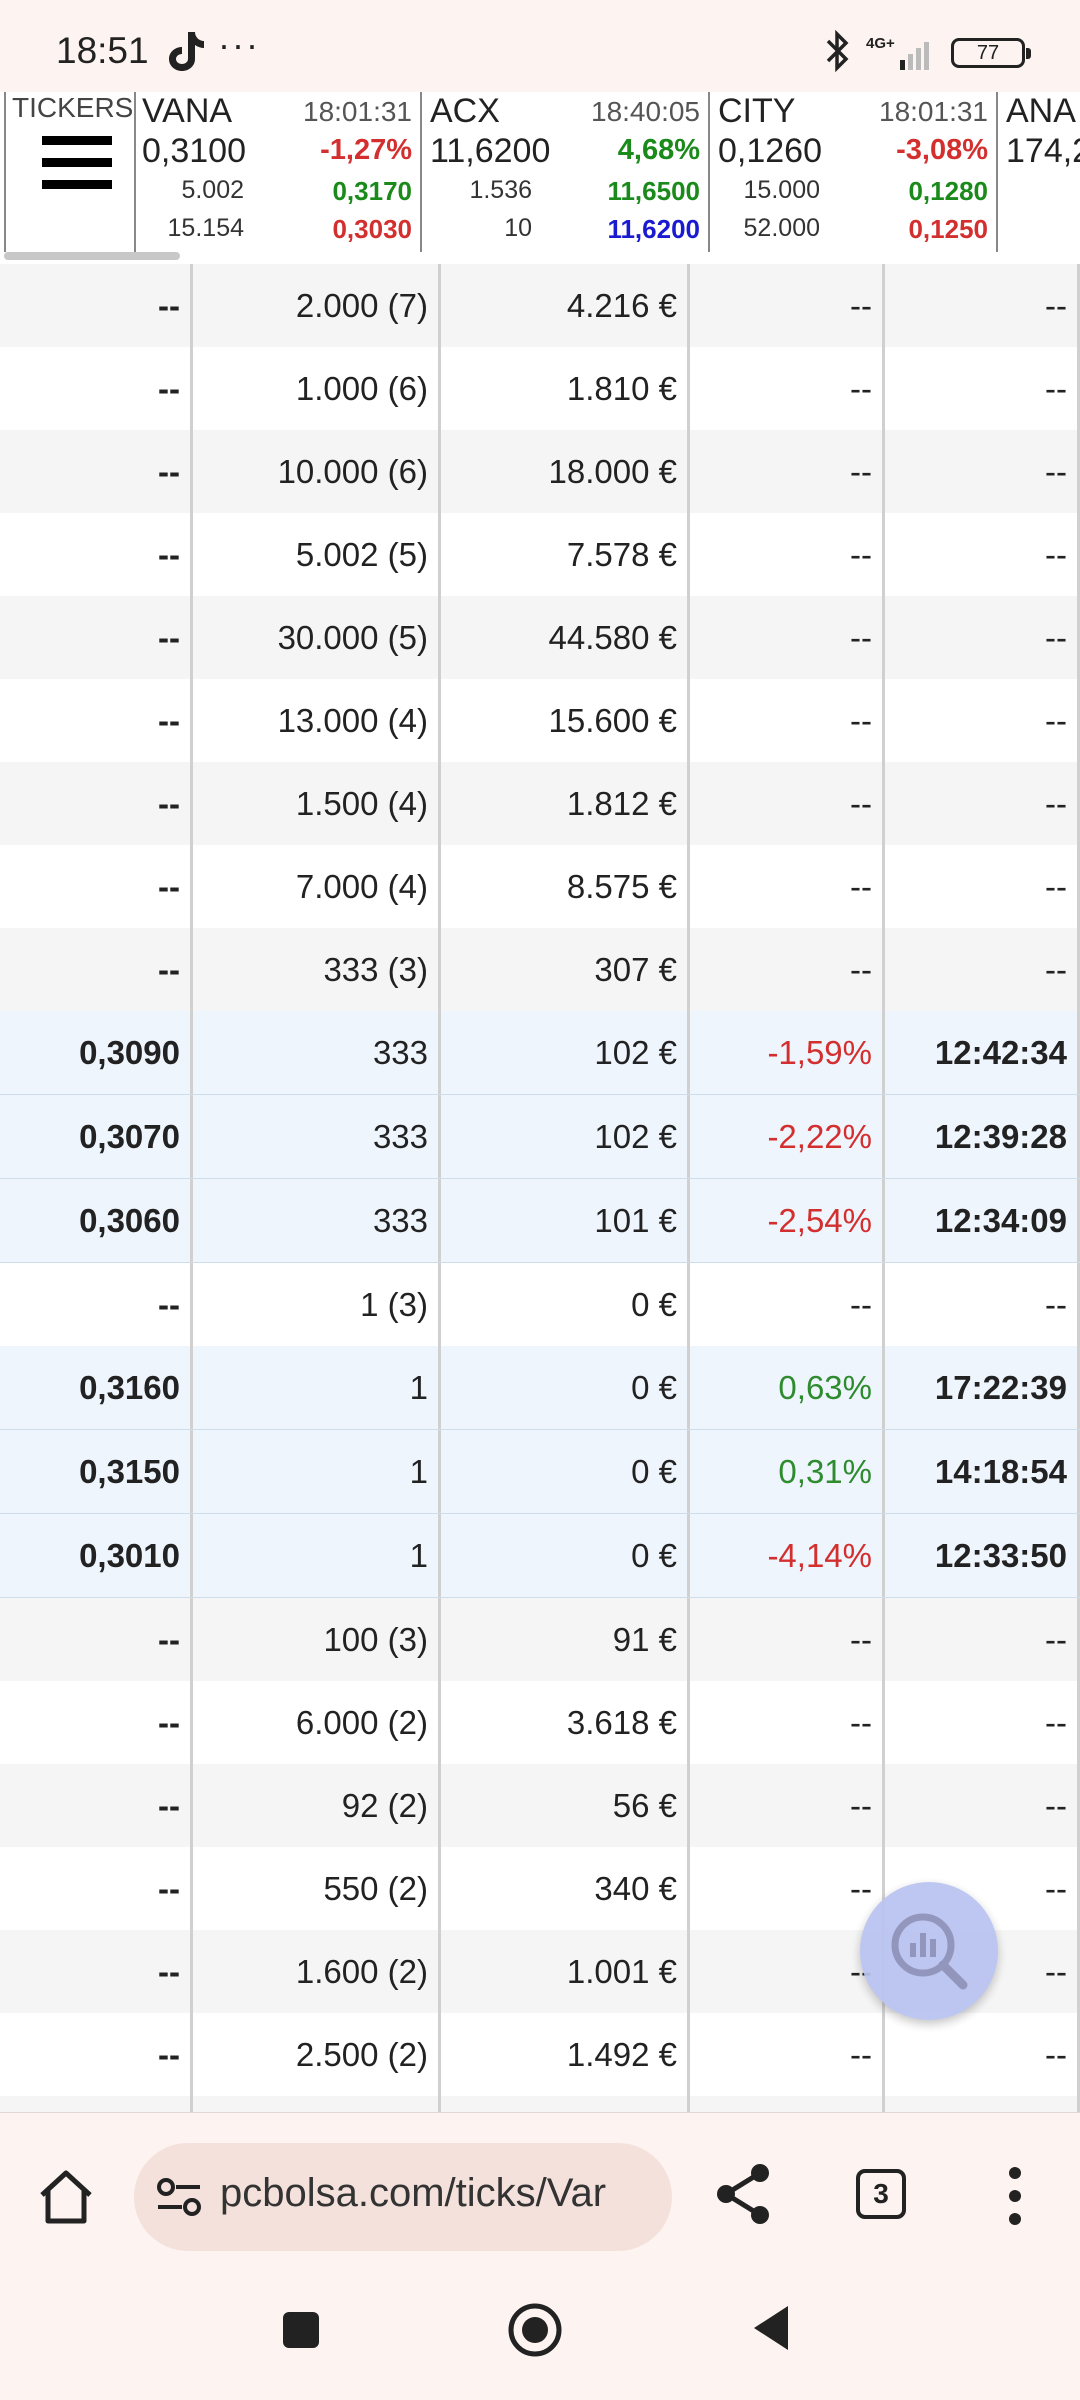 This screenshot has height=2400, width=1080. I want to click on table-row: -- 333 (3) 307 € -- --, so click(540, 969).